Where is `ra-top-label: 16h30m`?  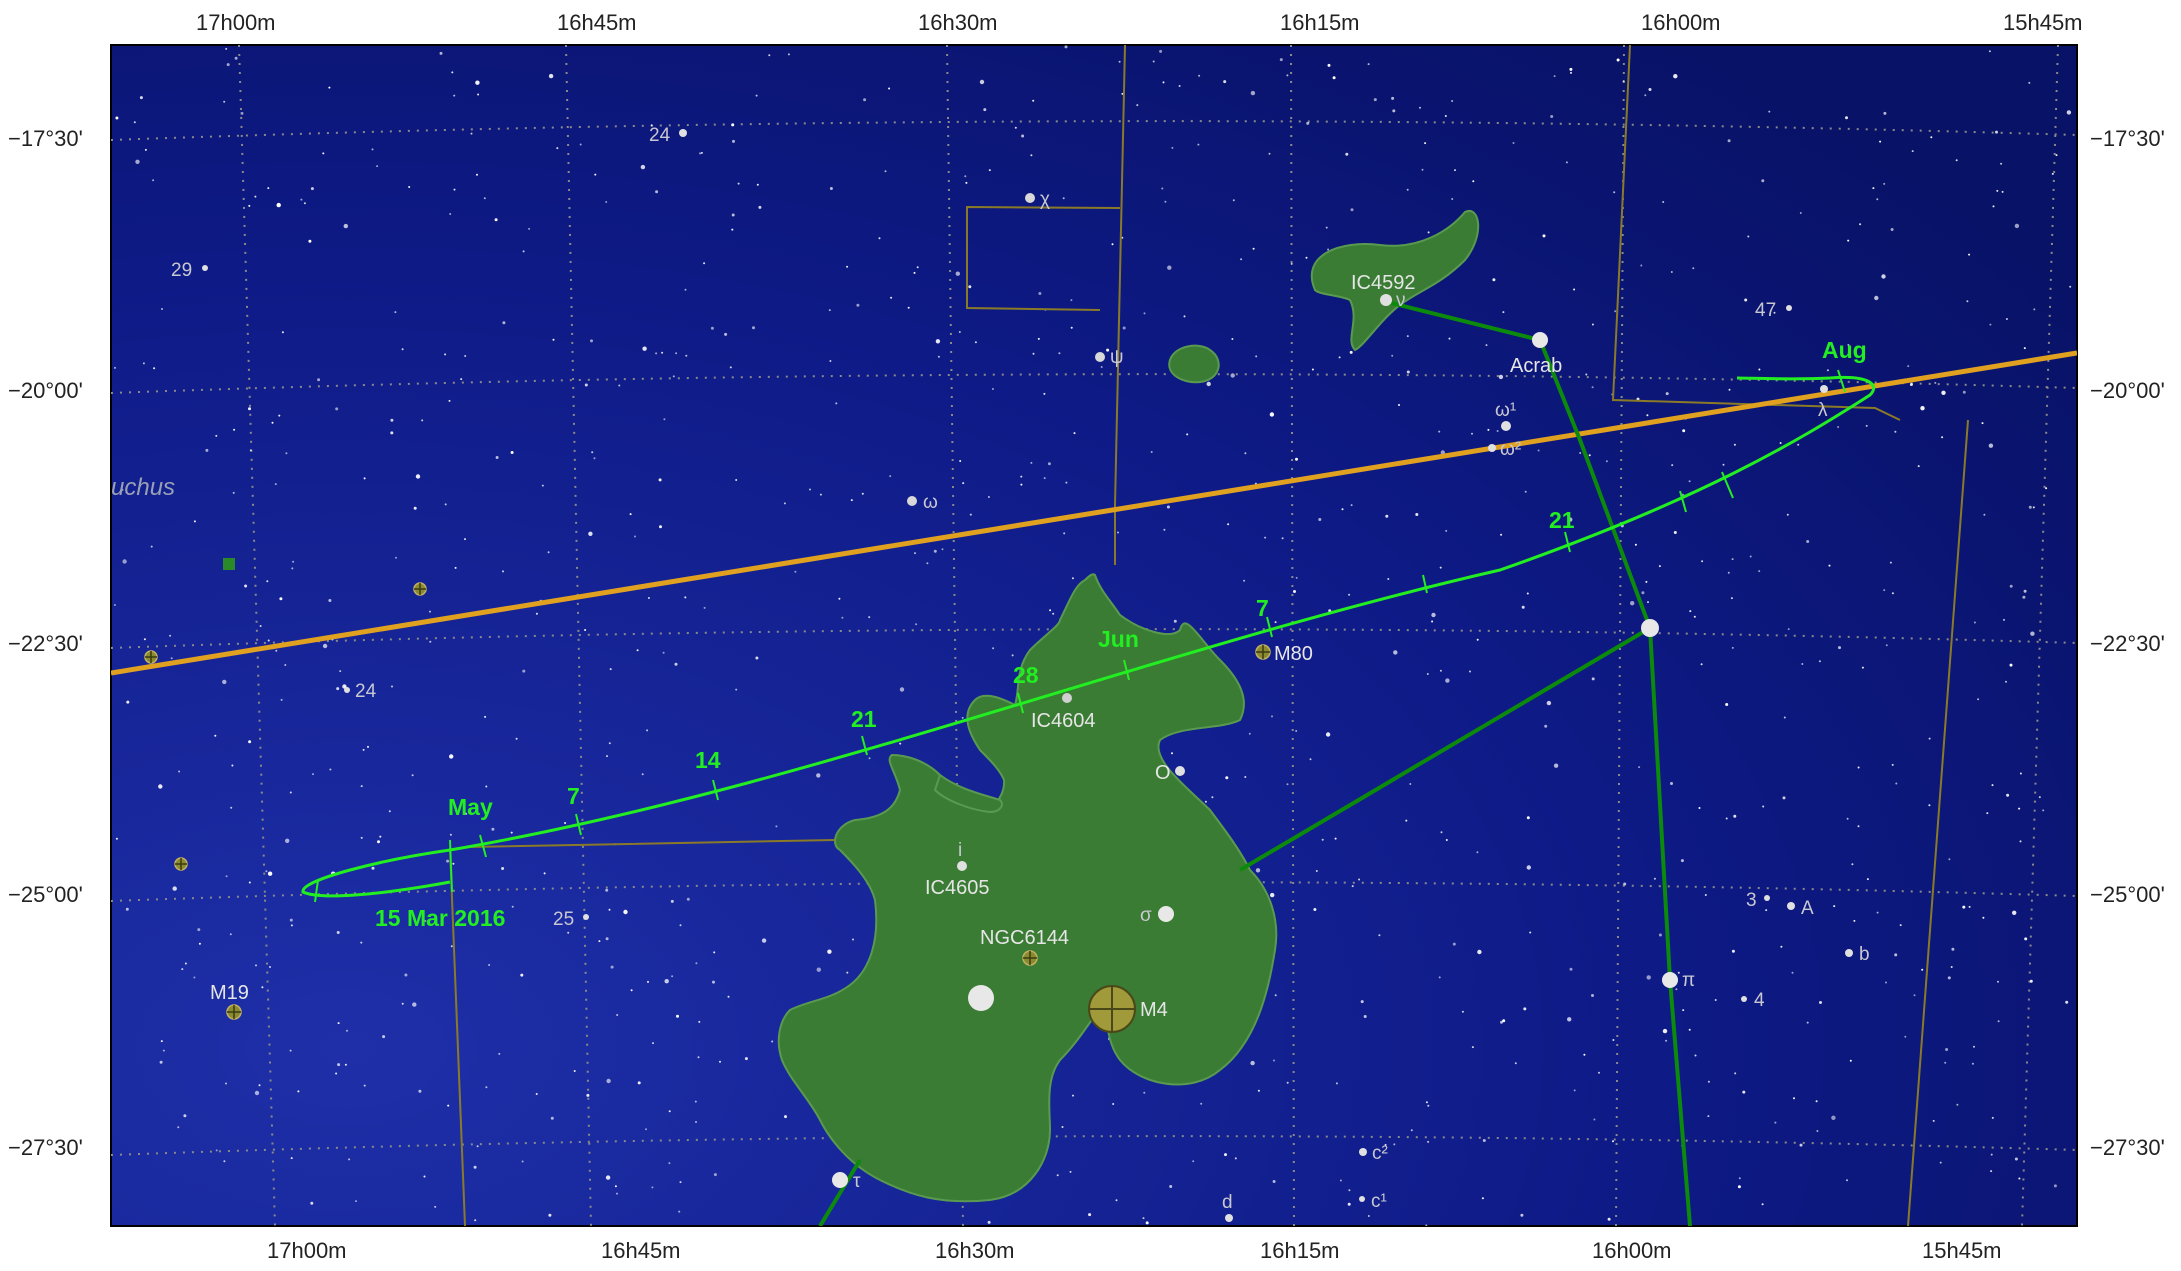 ra-top-label: 16h30m is located at coordinates (958, 22).